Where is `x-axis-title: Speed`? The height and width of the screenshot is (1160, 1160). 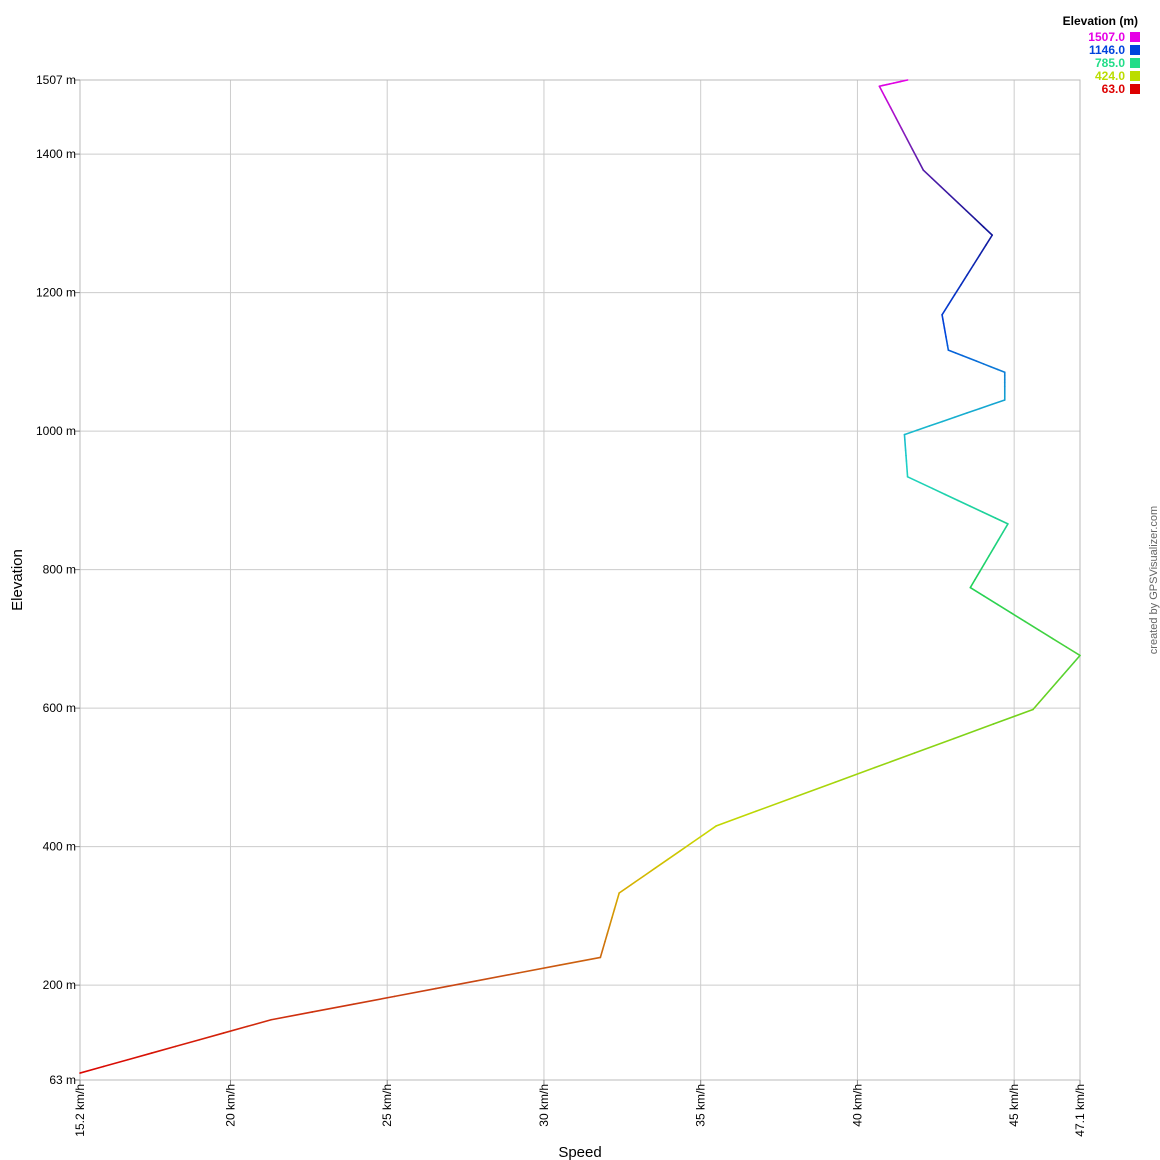 x-axis-title: Speed is located at coordinates (579, 1152).